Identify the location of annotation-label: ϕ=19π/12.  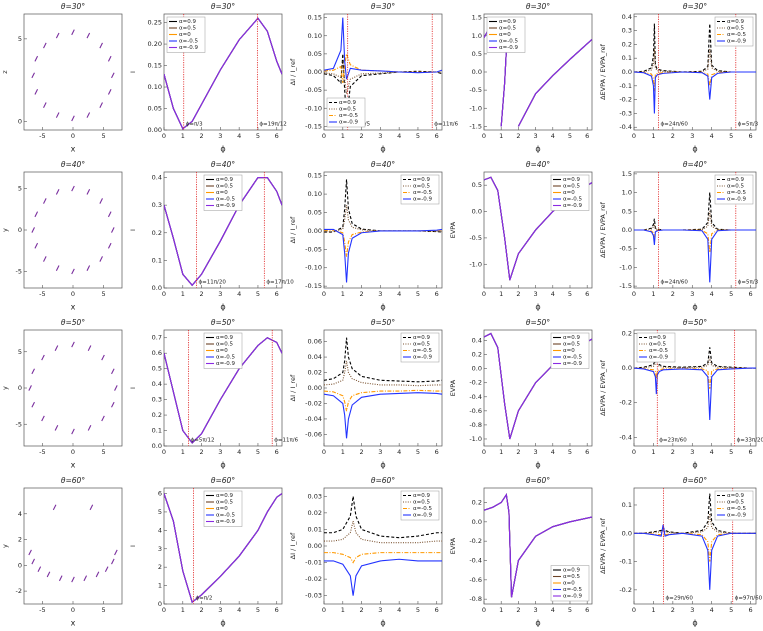
(272, 125).